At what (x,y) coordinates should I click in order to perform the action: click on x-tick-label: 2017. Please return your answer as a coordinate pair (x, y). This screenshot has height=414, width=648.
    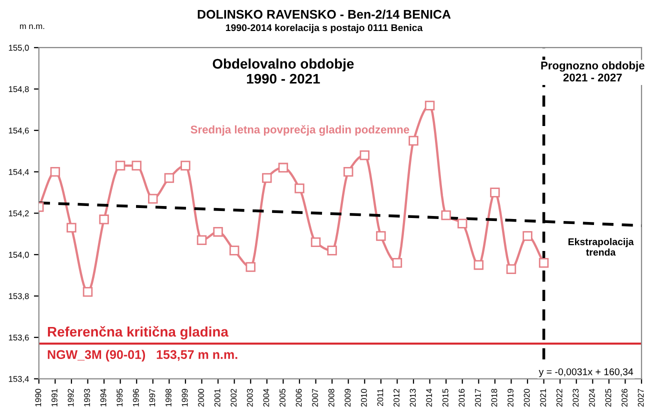
    Looking at the image, I should click on (477, 397).